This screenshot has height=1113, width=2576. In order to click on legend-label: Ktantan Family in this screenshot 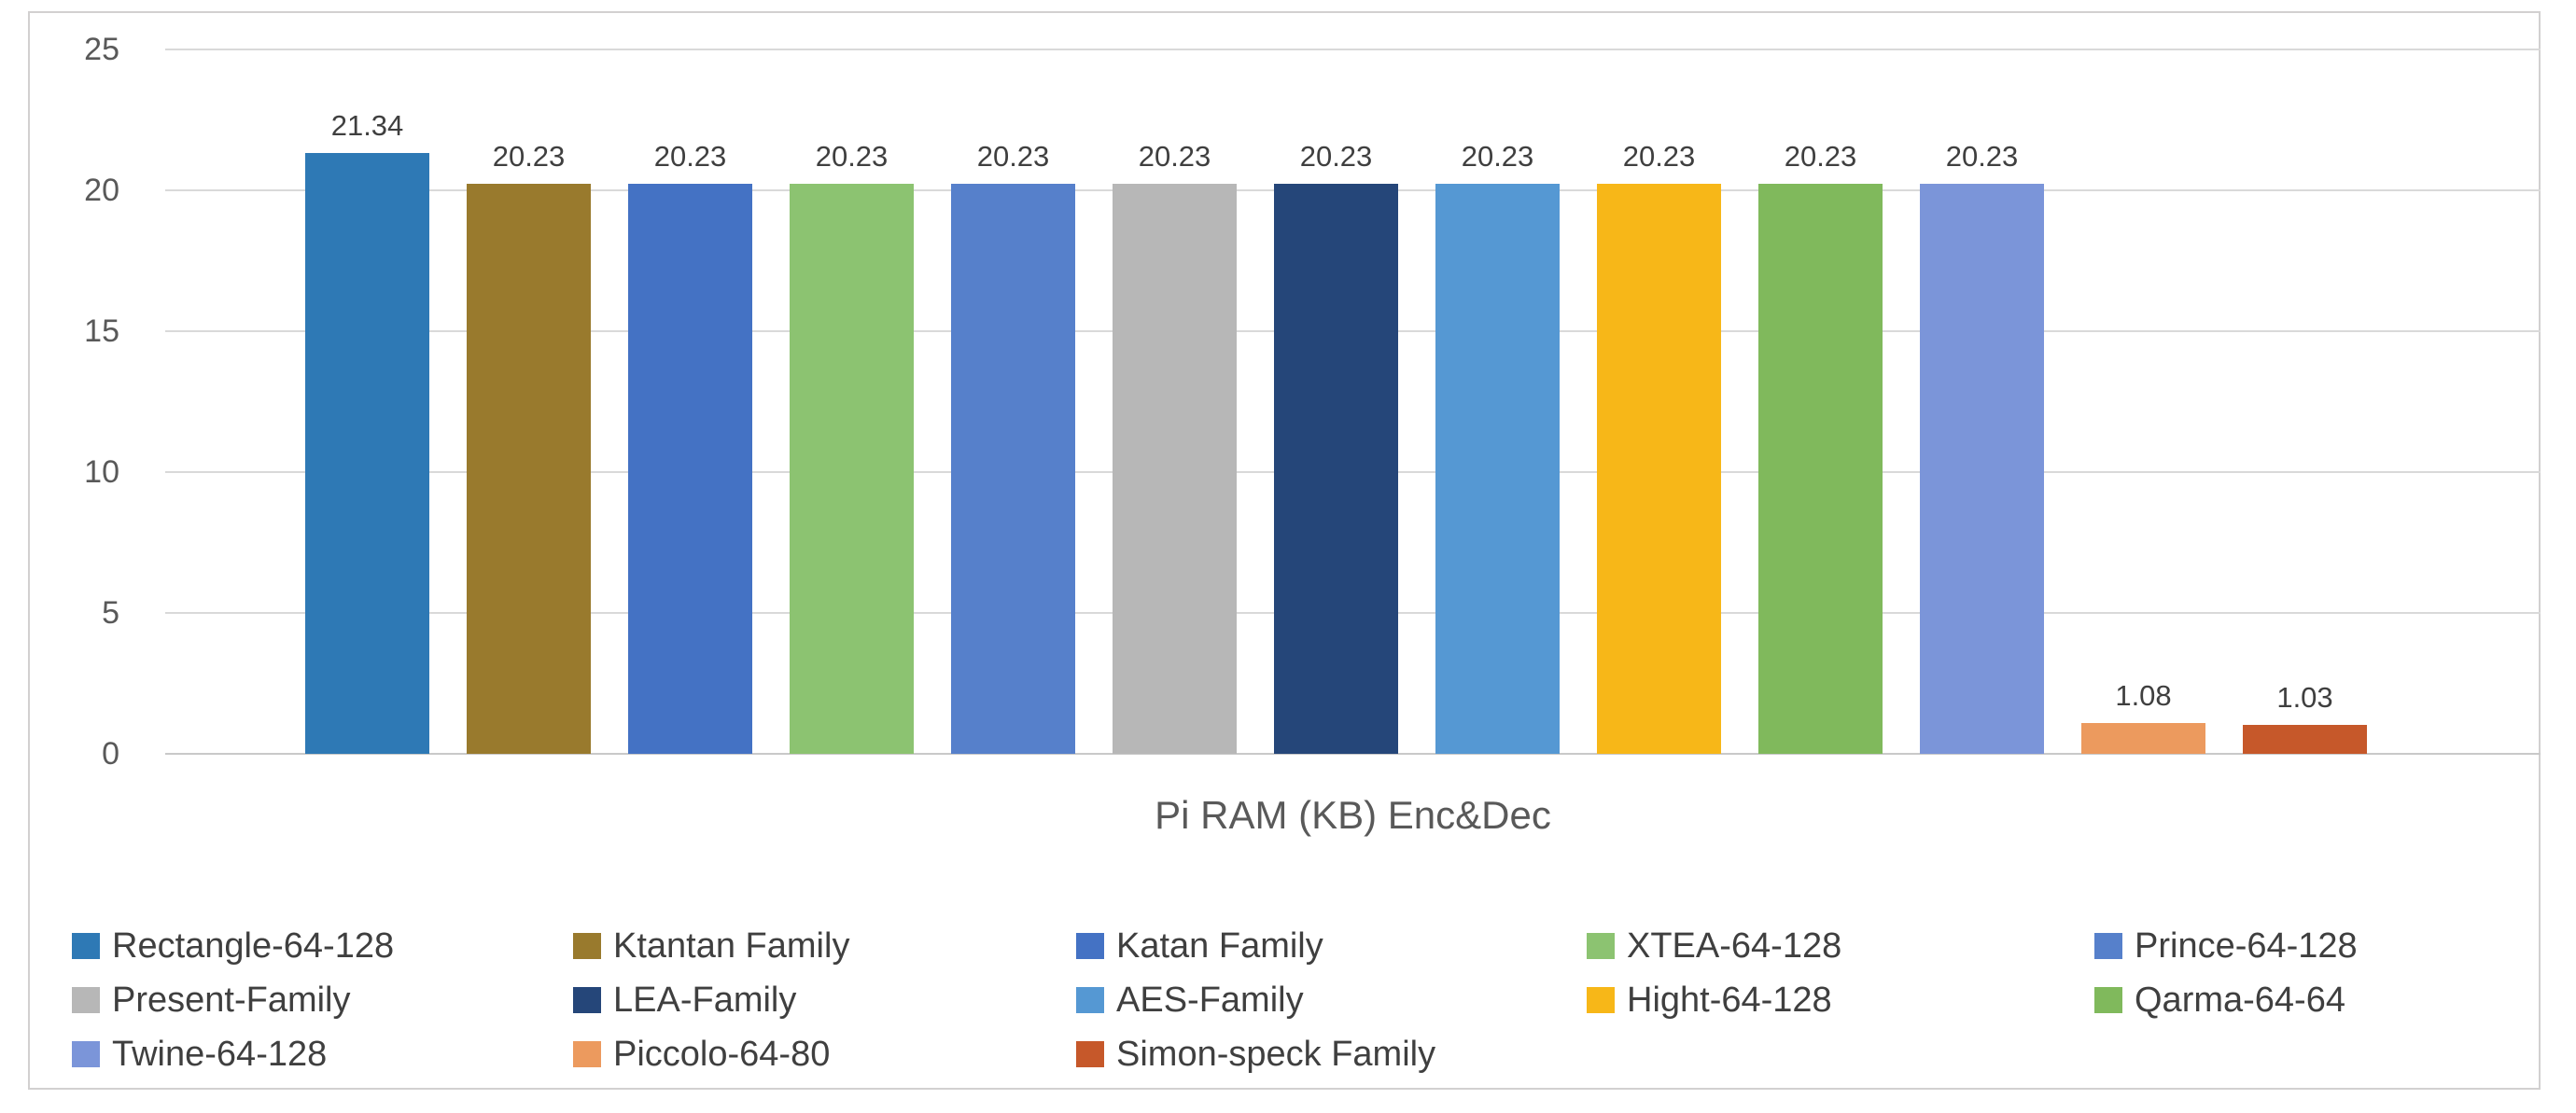, I will do `click(731, 945)`.